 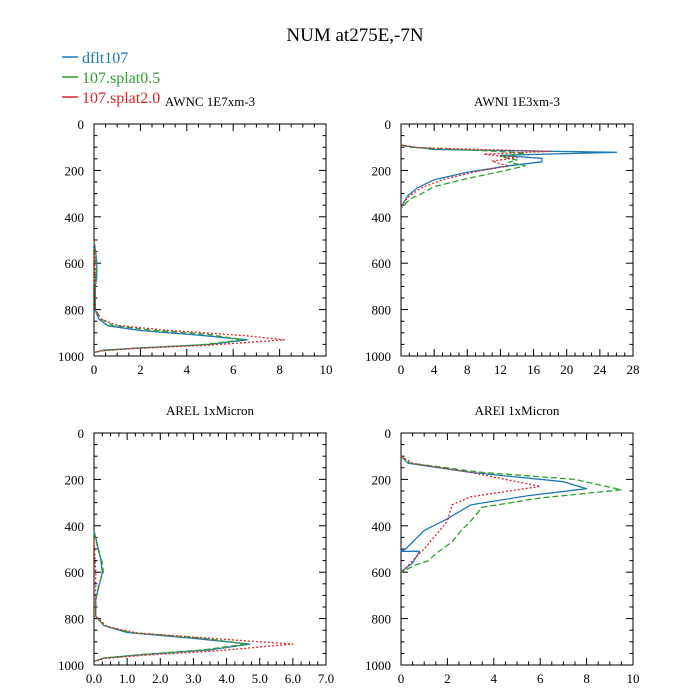 I want to click on arel-xtick-label: 2.0, so click(x=160, y=678).